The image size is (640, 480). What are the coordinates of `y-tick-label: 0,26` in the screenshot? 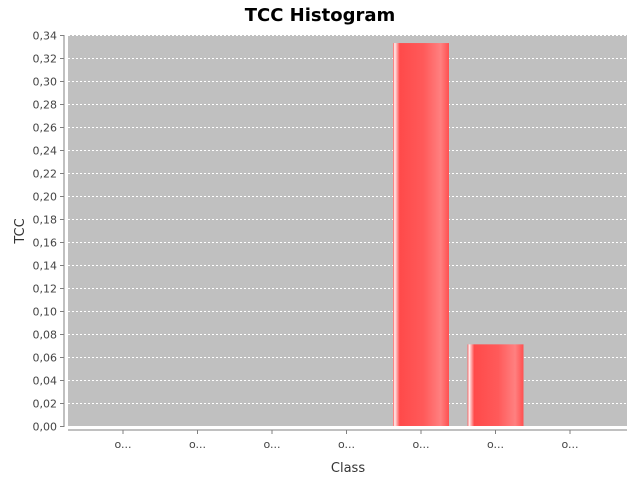 It's located at (45, 128).